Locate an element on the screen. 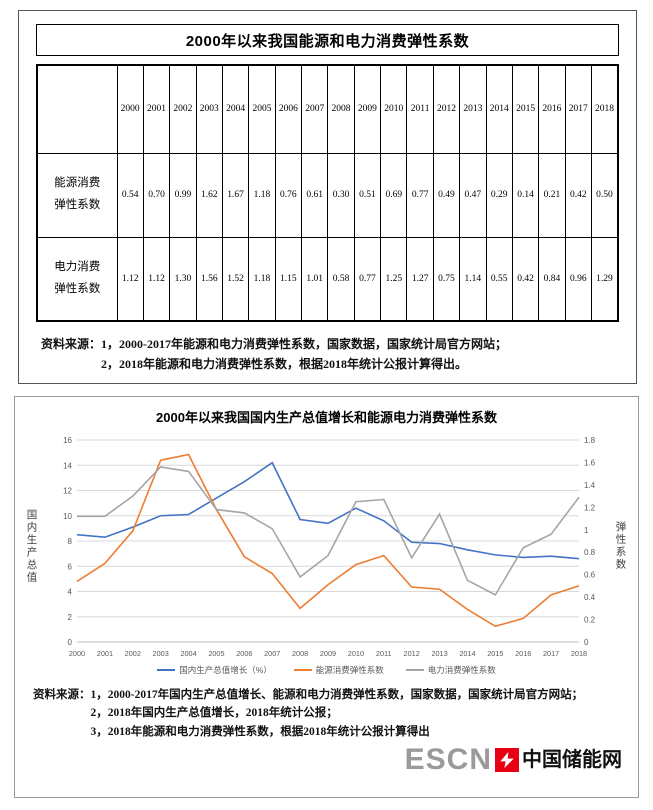 This screenshot has height=810, width=653. value-cell: 0.14 is located at coordinates (525, 195).